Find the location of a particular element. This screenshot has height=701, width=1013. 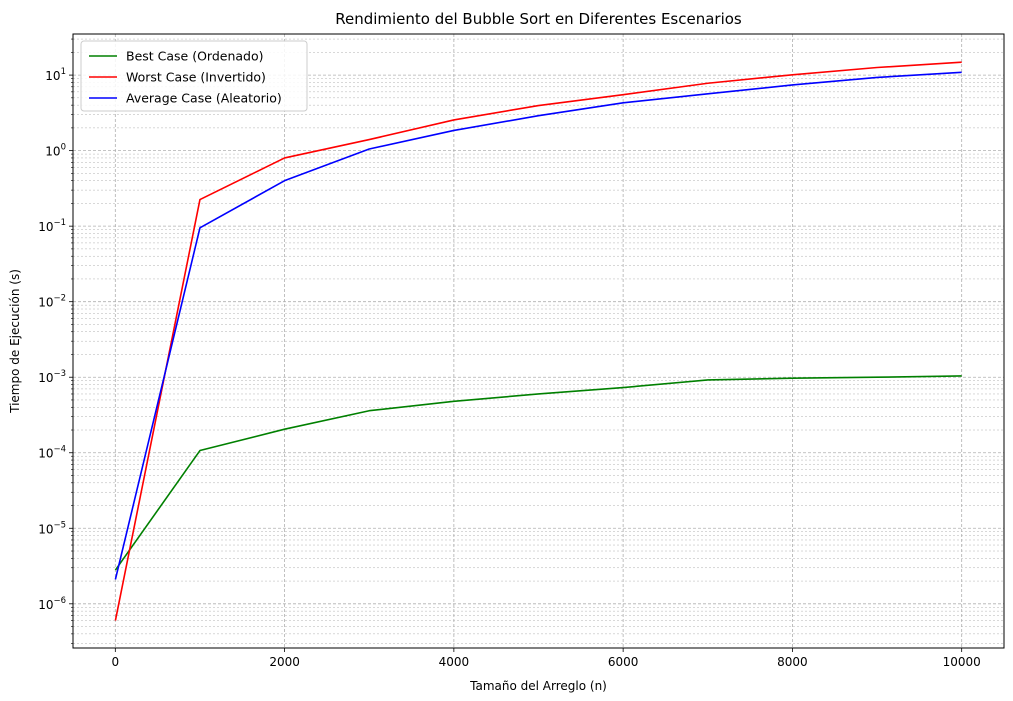

legend-label-2: Average Case (Aleatorio) is located at coordinates (204, 98).